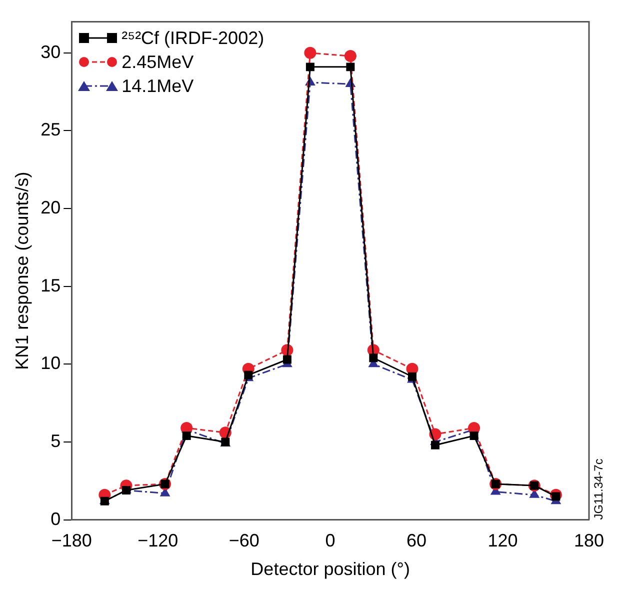 The image size is (631, 593). What do you see at coordinates (71, 540) in the screenshot?
I see `x-tick-label: −180` at bounding box center [71, 540].